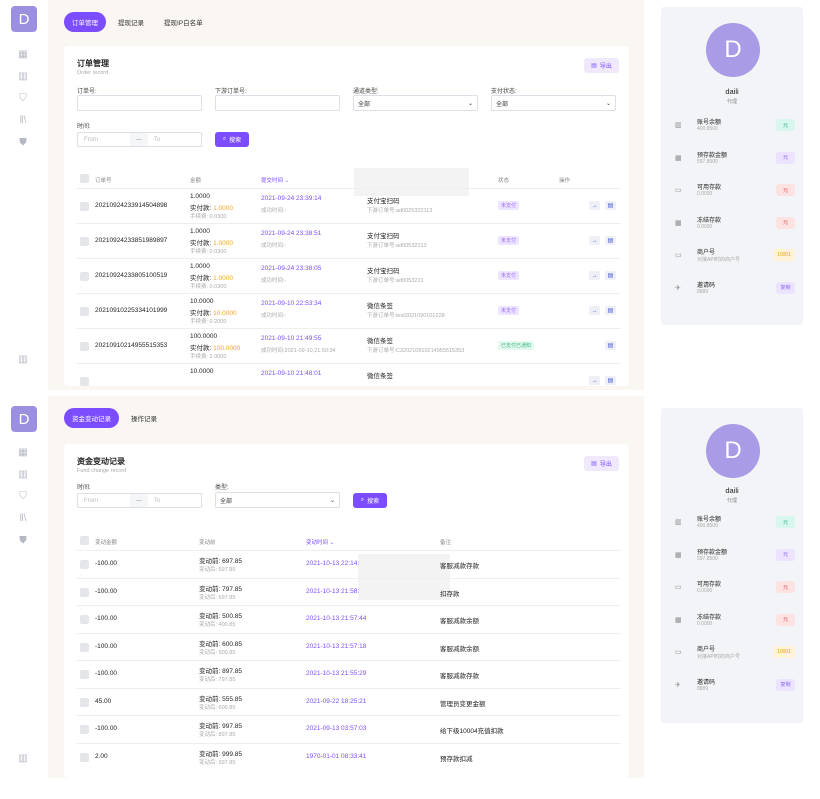  Describe the element at coordinates (336, 646) in the screenshot. I see `change-time: 2021-10-13 21:57:18` at that location.